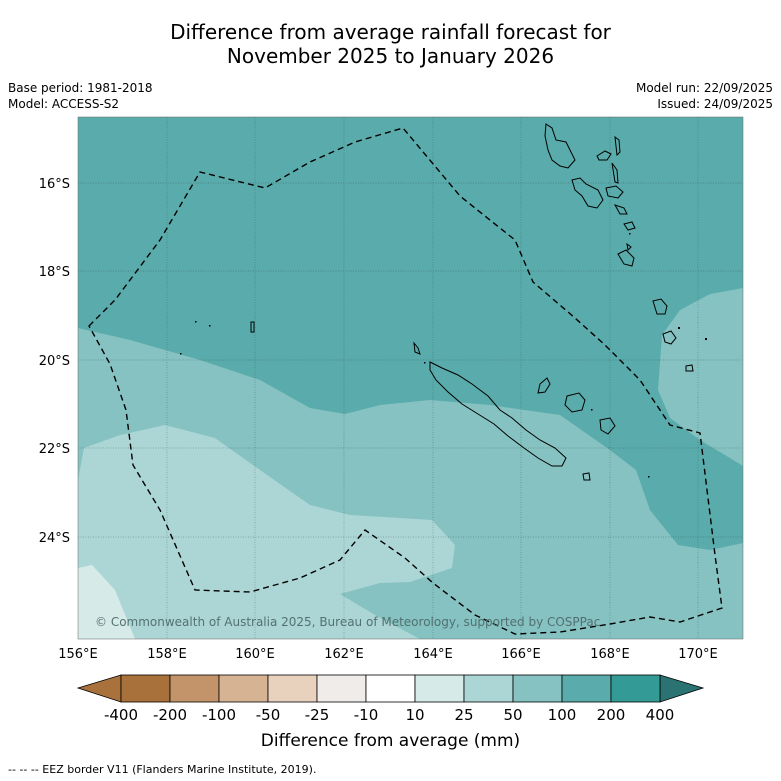  What do you see at coordinates (610, 654) in the screenshot?
I see `lon-label-168e: 168°E` at bounding box center [610, 654].